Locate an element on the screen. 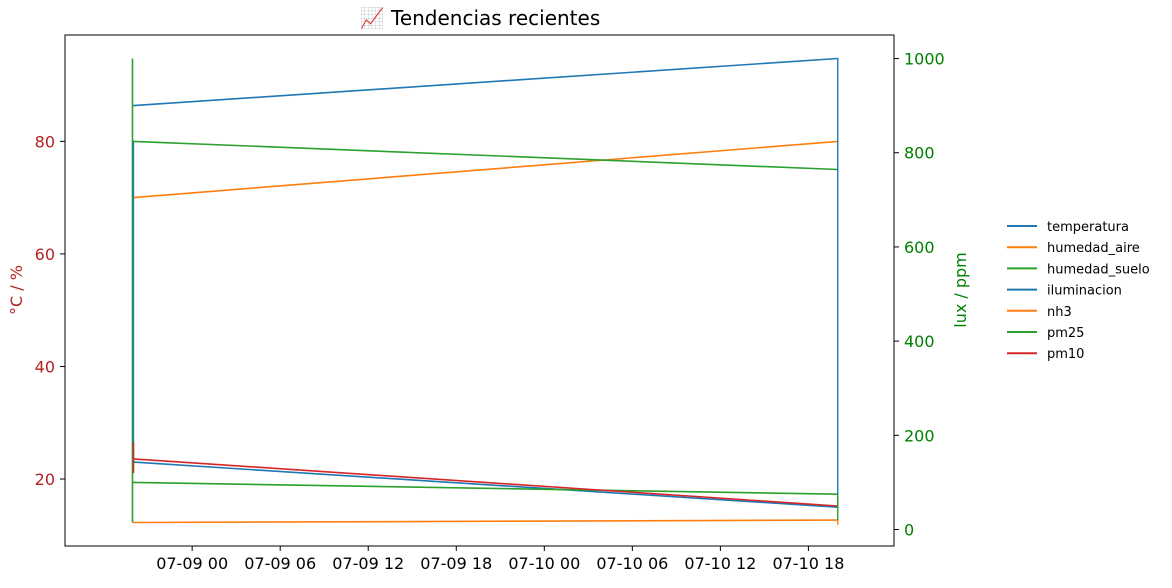 The width and height of the screenshot is (1172, 588). y-right-tick-label: 400 is located at coordinates (919, 341).